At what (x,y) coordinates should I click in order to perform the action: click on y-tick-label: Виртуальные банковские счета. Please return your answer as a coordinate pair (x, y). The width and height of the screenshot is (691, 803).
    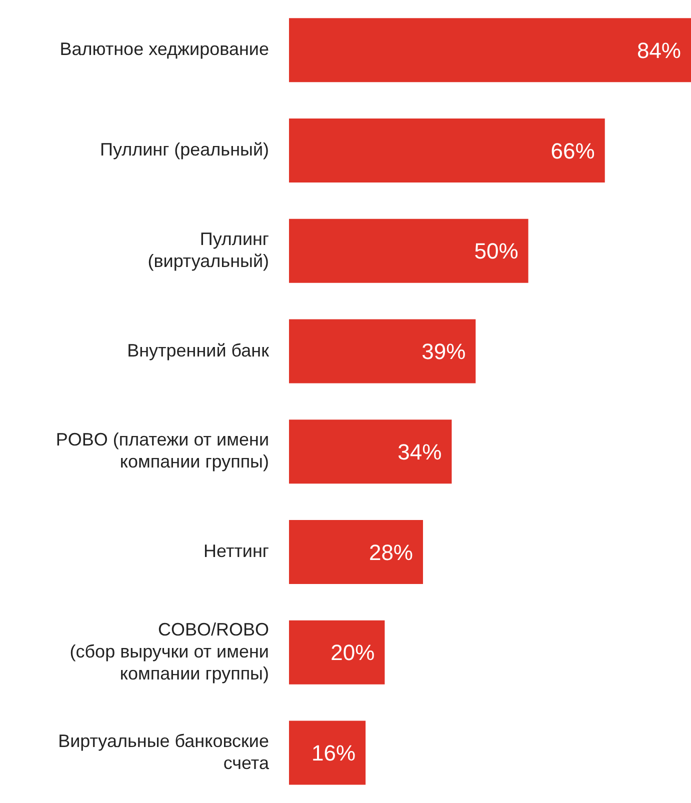
    Looking at the image, I should click on (164, 751).